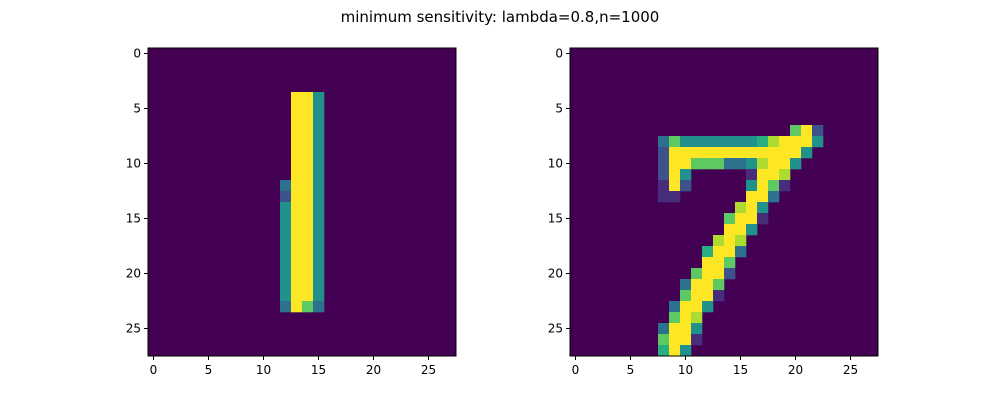  What do you see at coordinates (559, 54) in the screenshot?
I see `y-tick-label: 0` at bounding box center [559, 54].